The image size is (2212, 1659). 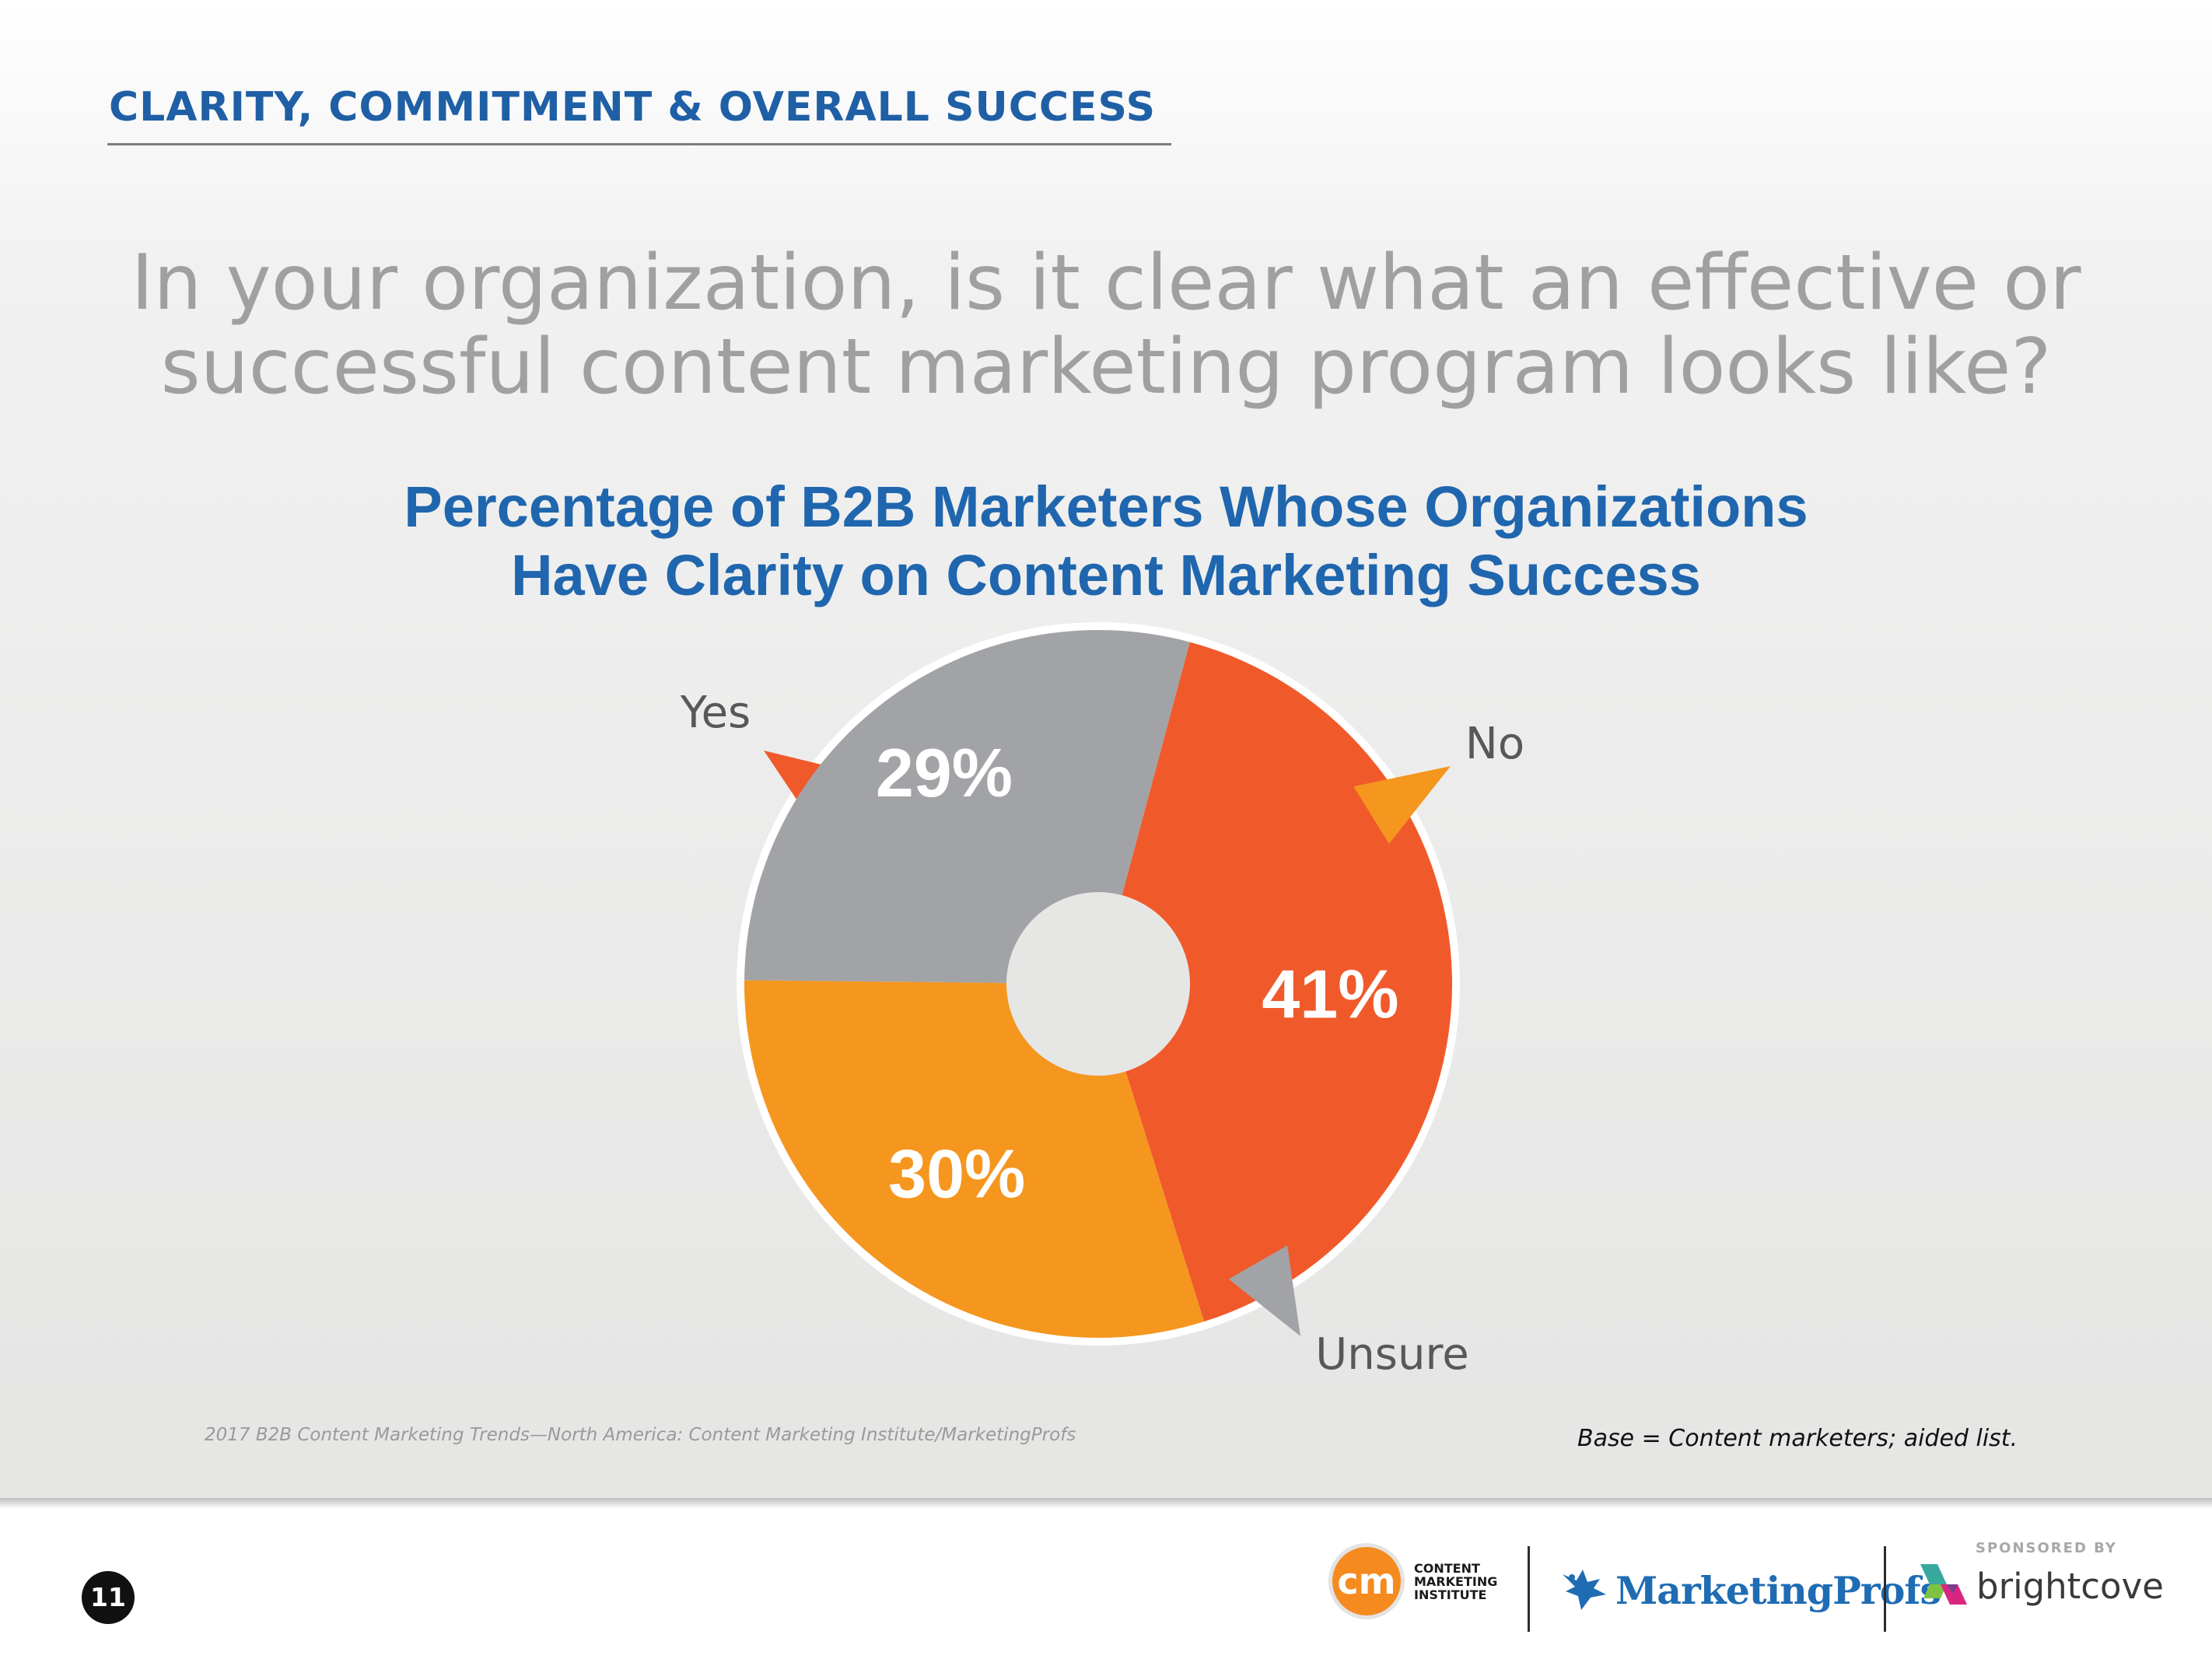 What do you see at coordinates (1330, 993) in the screenshot?
I see `value-label-yes: 41%` at bounding box center [1330, 993].